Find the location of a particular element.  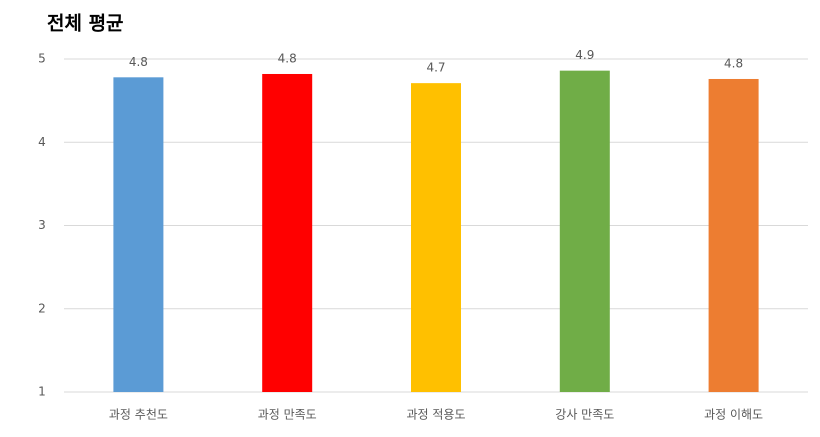

y-tick-label: 1 is located at coordinates (42, 392).